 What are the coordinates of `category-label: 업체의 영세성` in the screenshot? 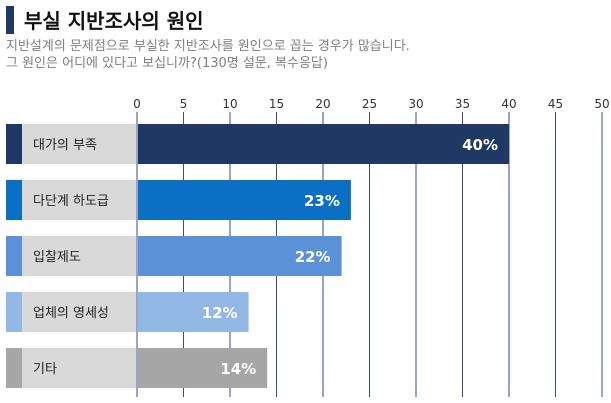 It's located at (71, 313).